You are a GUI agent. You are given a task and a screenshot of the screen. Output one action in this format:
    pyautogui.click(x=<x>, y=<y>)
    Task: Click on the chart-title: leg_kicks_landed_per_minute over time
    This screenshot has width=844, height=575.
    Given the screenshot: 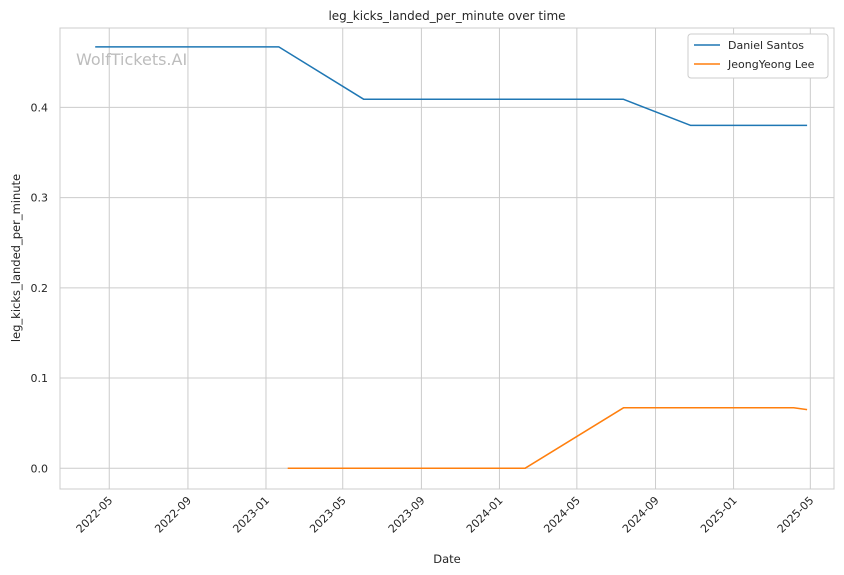 What is the action you would take?
    pyautogui.click(x=446, y=16)
    